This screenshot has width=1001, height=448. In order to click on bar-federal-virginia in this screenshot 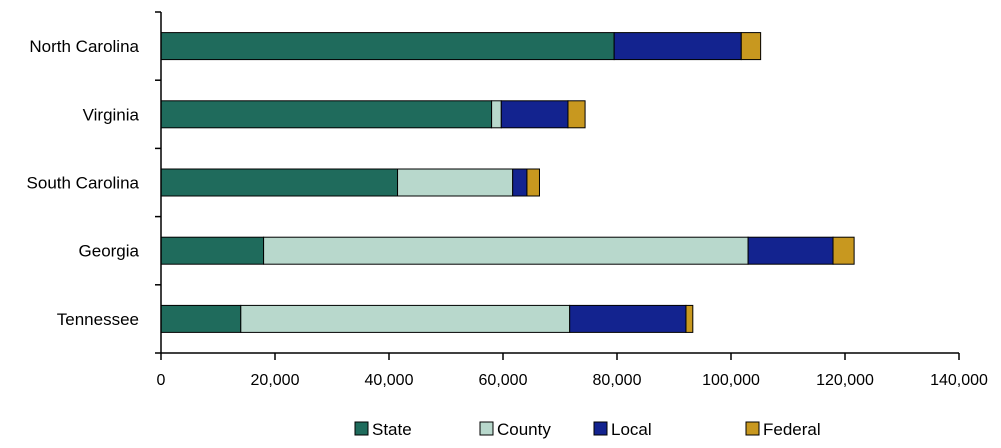, I will do `click(576, 114)`.